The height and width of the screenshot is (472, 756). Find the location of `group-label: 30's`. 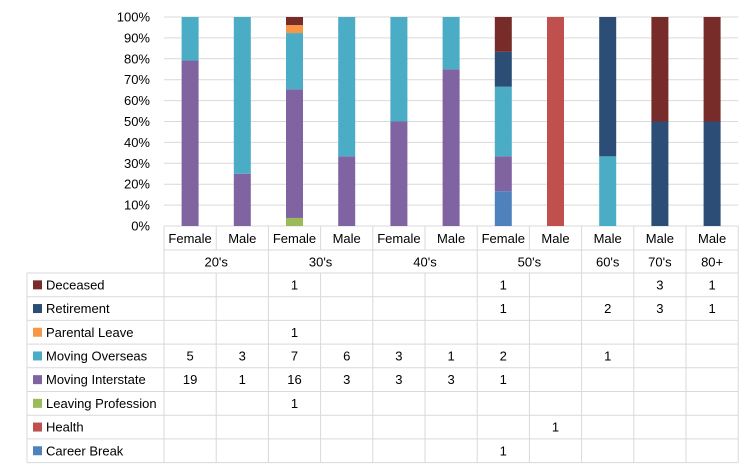

group-label: 30's is located at coordinates (321, 262).